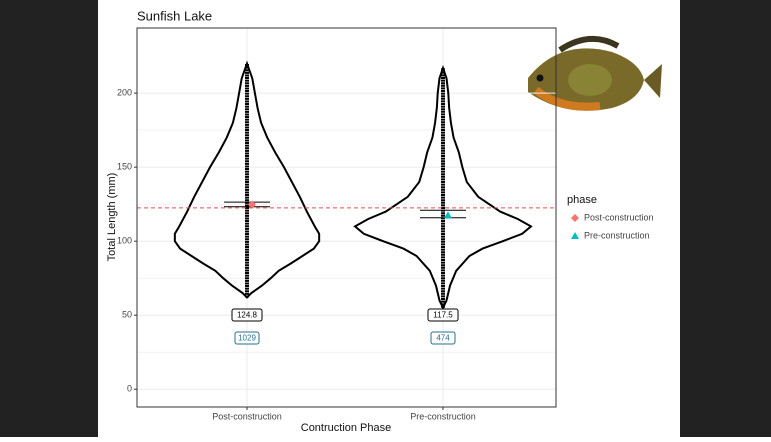 This screenshot has height=442, width=771. Describe the element at coordinates (247, 416) in the screenshot. I see `x-tick-label: Post-construction` at that location.